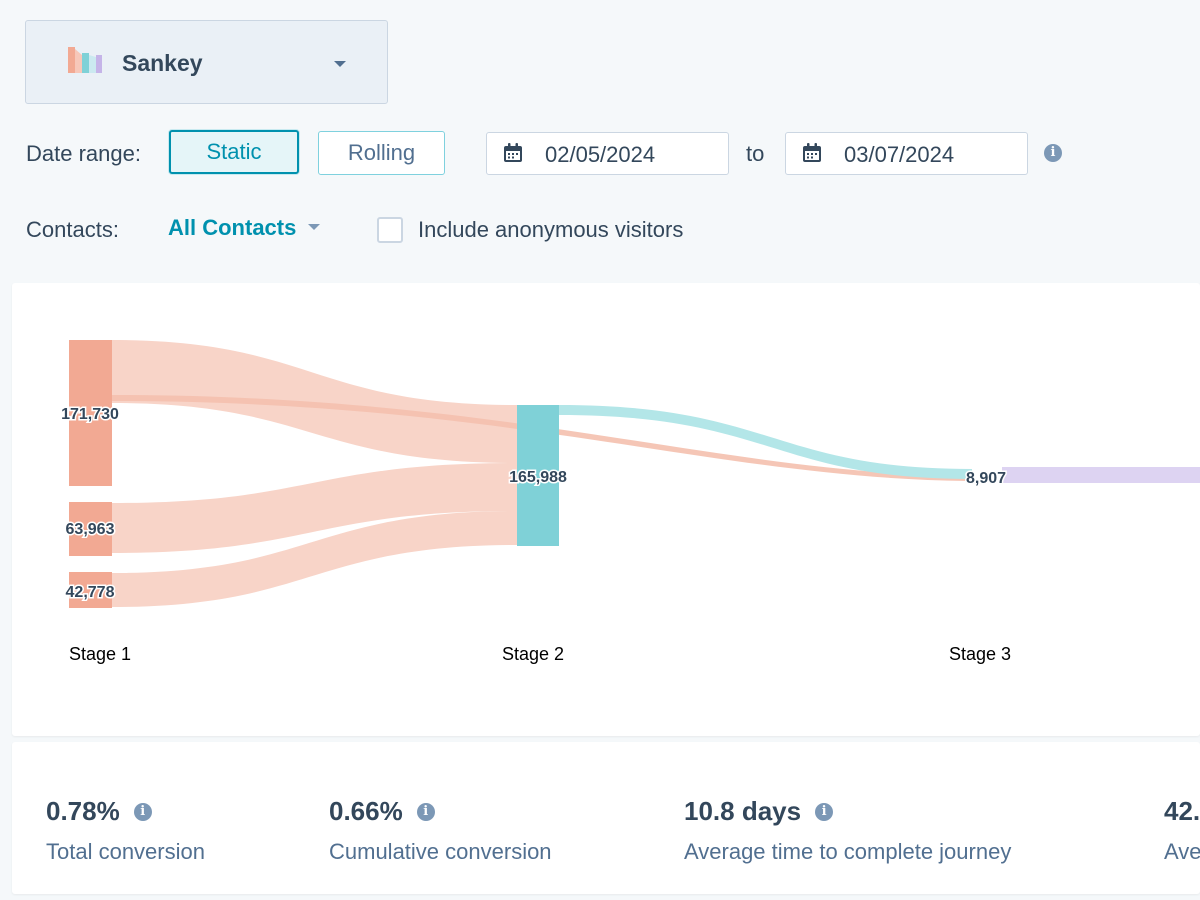 The width and height of the screenshot is (1200, 900). I want to click on metric-cumulative-conversion: 0.66% i Cumulative conversion, so click(440, 830).